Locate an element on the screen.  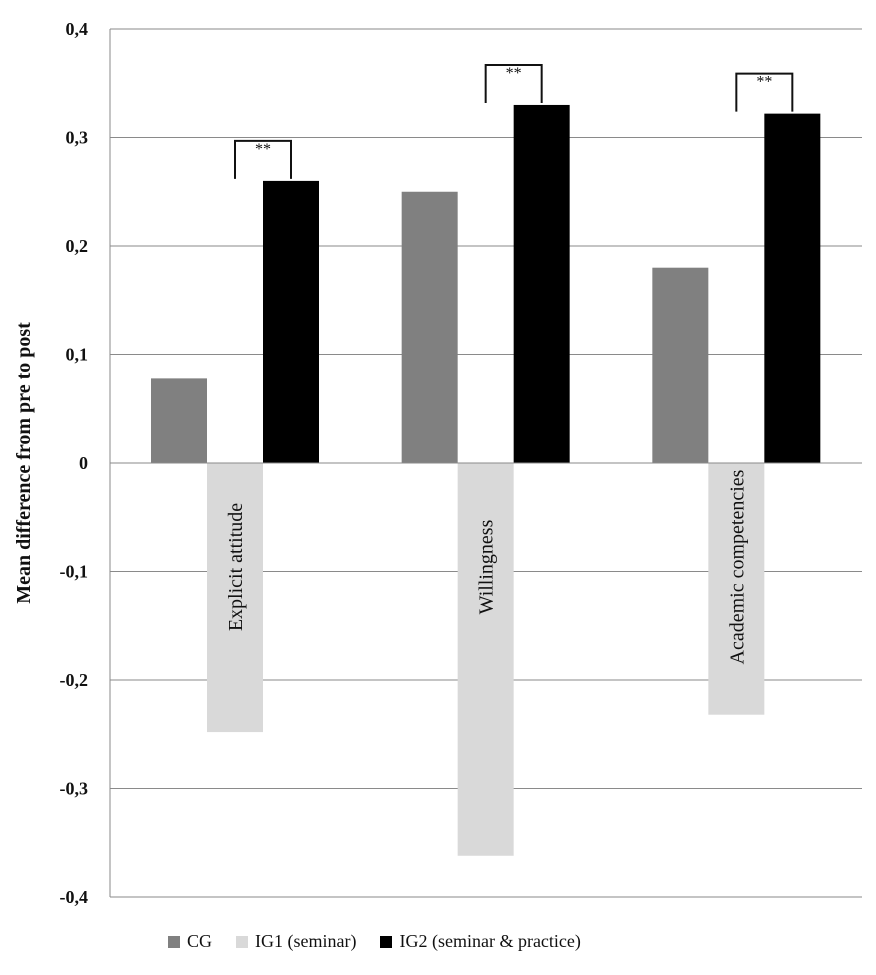
category-label: Academic competencies is located at coordinates (737, 566).